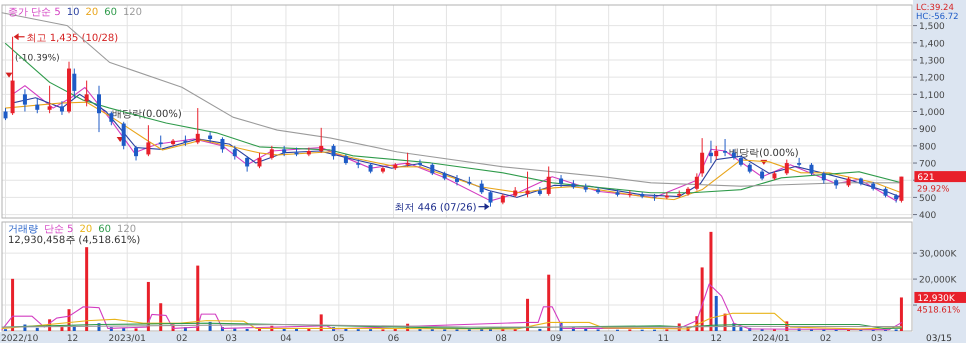  What do you see at coordinates (936, 299) in the screenshot?
I see `annotation: 12,930K` at bounding box center [936, 299].